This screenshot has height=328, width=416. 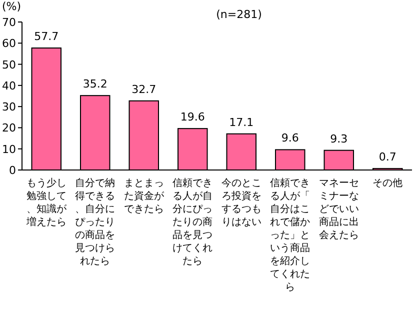 I want to click on x-tick-label: マネーセミナーなどでいい商品に出会えたら, so click(x=338, y=209).